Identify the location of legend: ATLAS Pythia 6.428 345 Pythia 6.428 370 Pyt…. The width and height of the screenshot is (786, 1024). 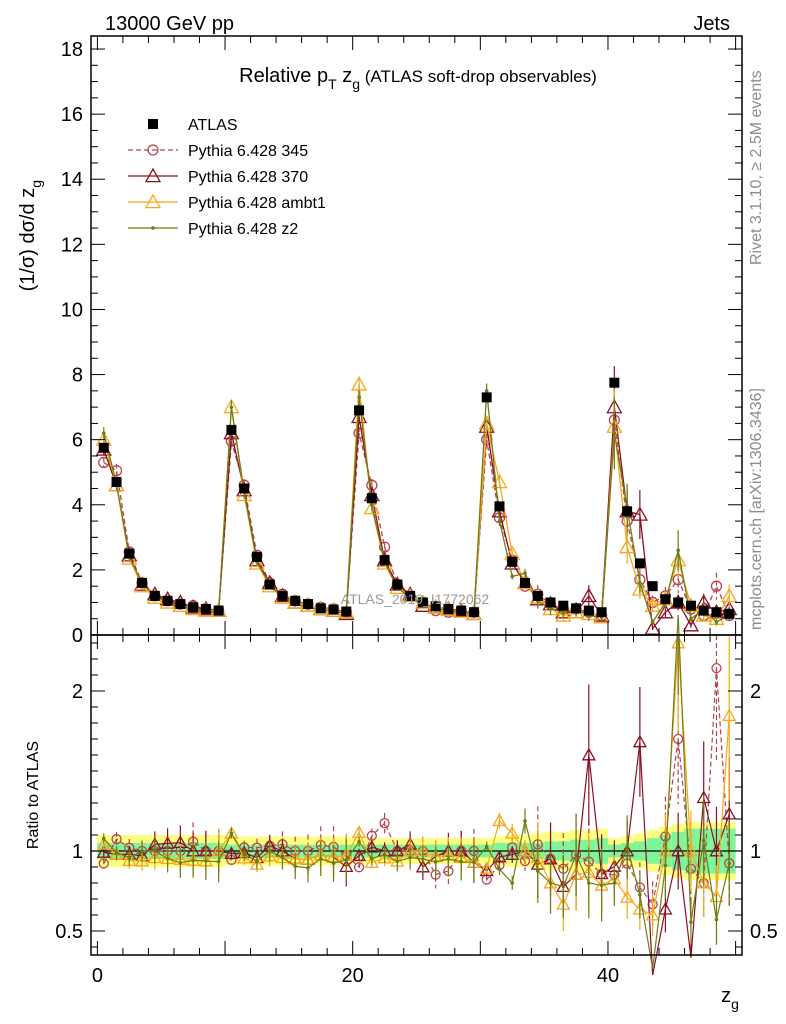
(227, 177).